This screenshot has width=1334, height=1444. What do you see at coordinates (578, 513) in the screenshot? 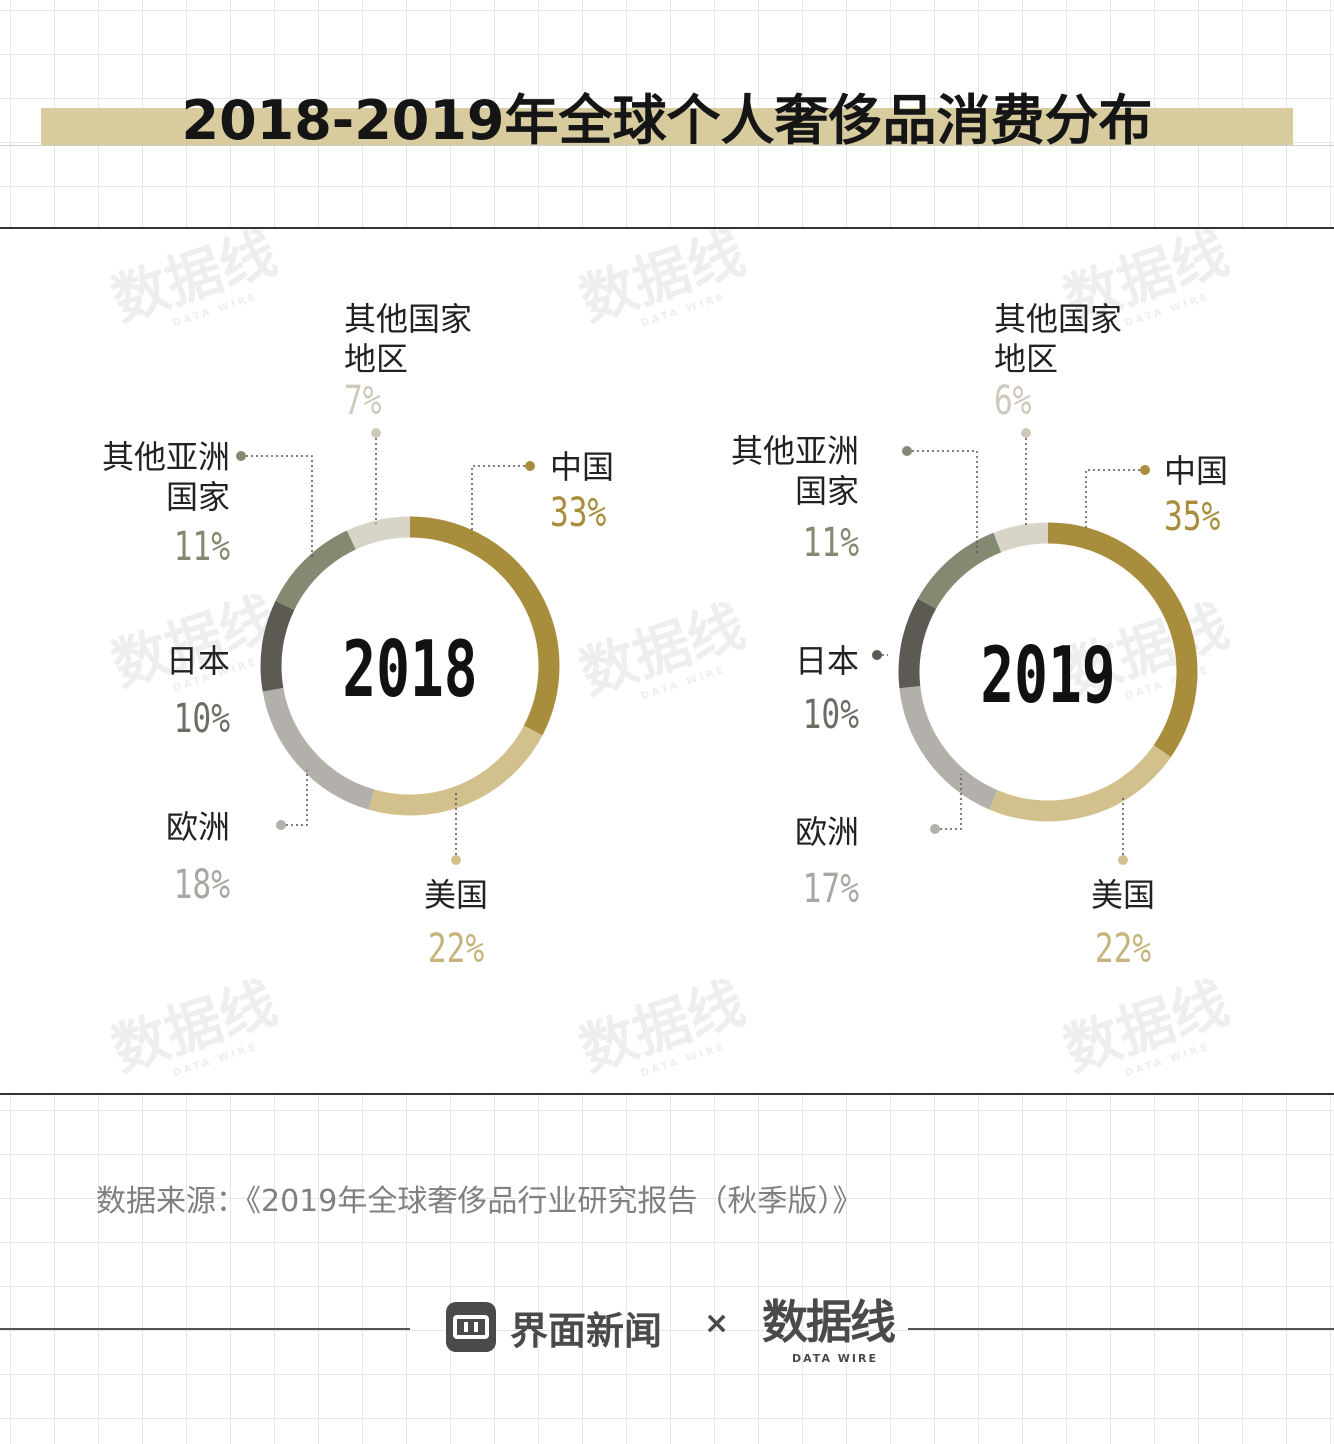
I see `slice-percent: 33%` at bounding box center [578, 513].